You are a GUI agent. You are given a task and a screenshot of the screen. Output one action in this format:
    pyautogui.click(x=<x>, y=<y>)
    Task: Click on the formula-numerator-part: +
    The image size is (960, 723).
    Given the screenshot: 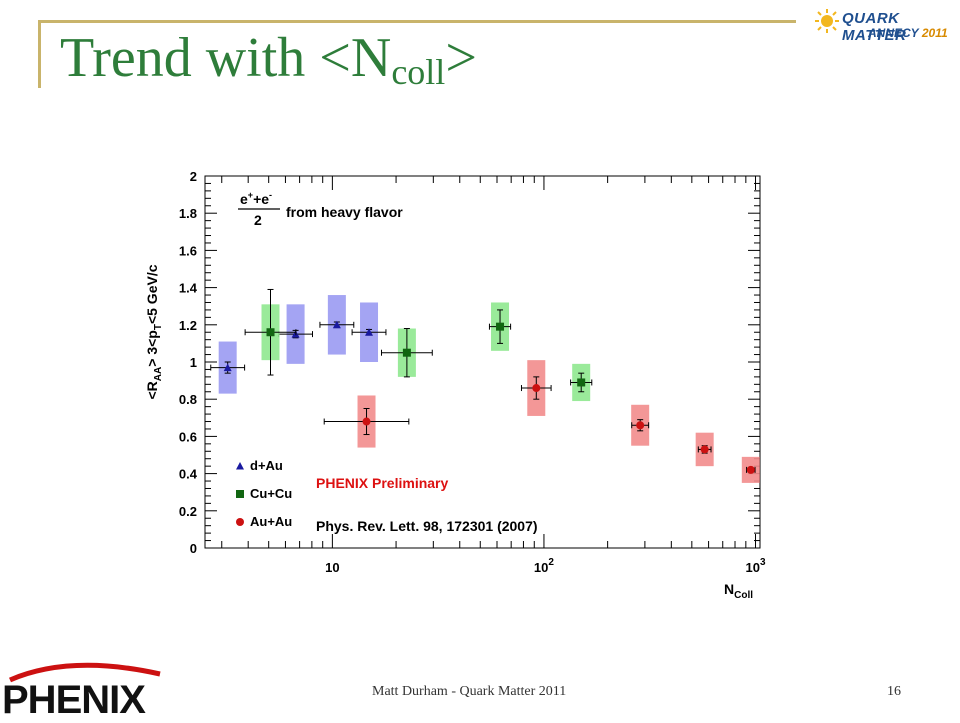 What is the action you would take?
    pyautogui.click(x=250, y=195)
    